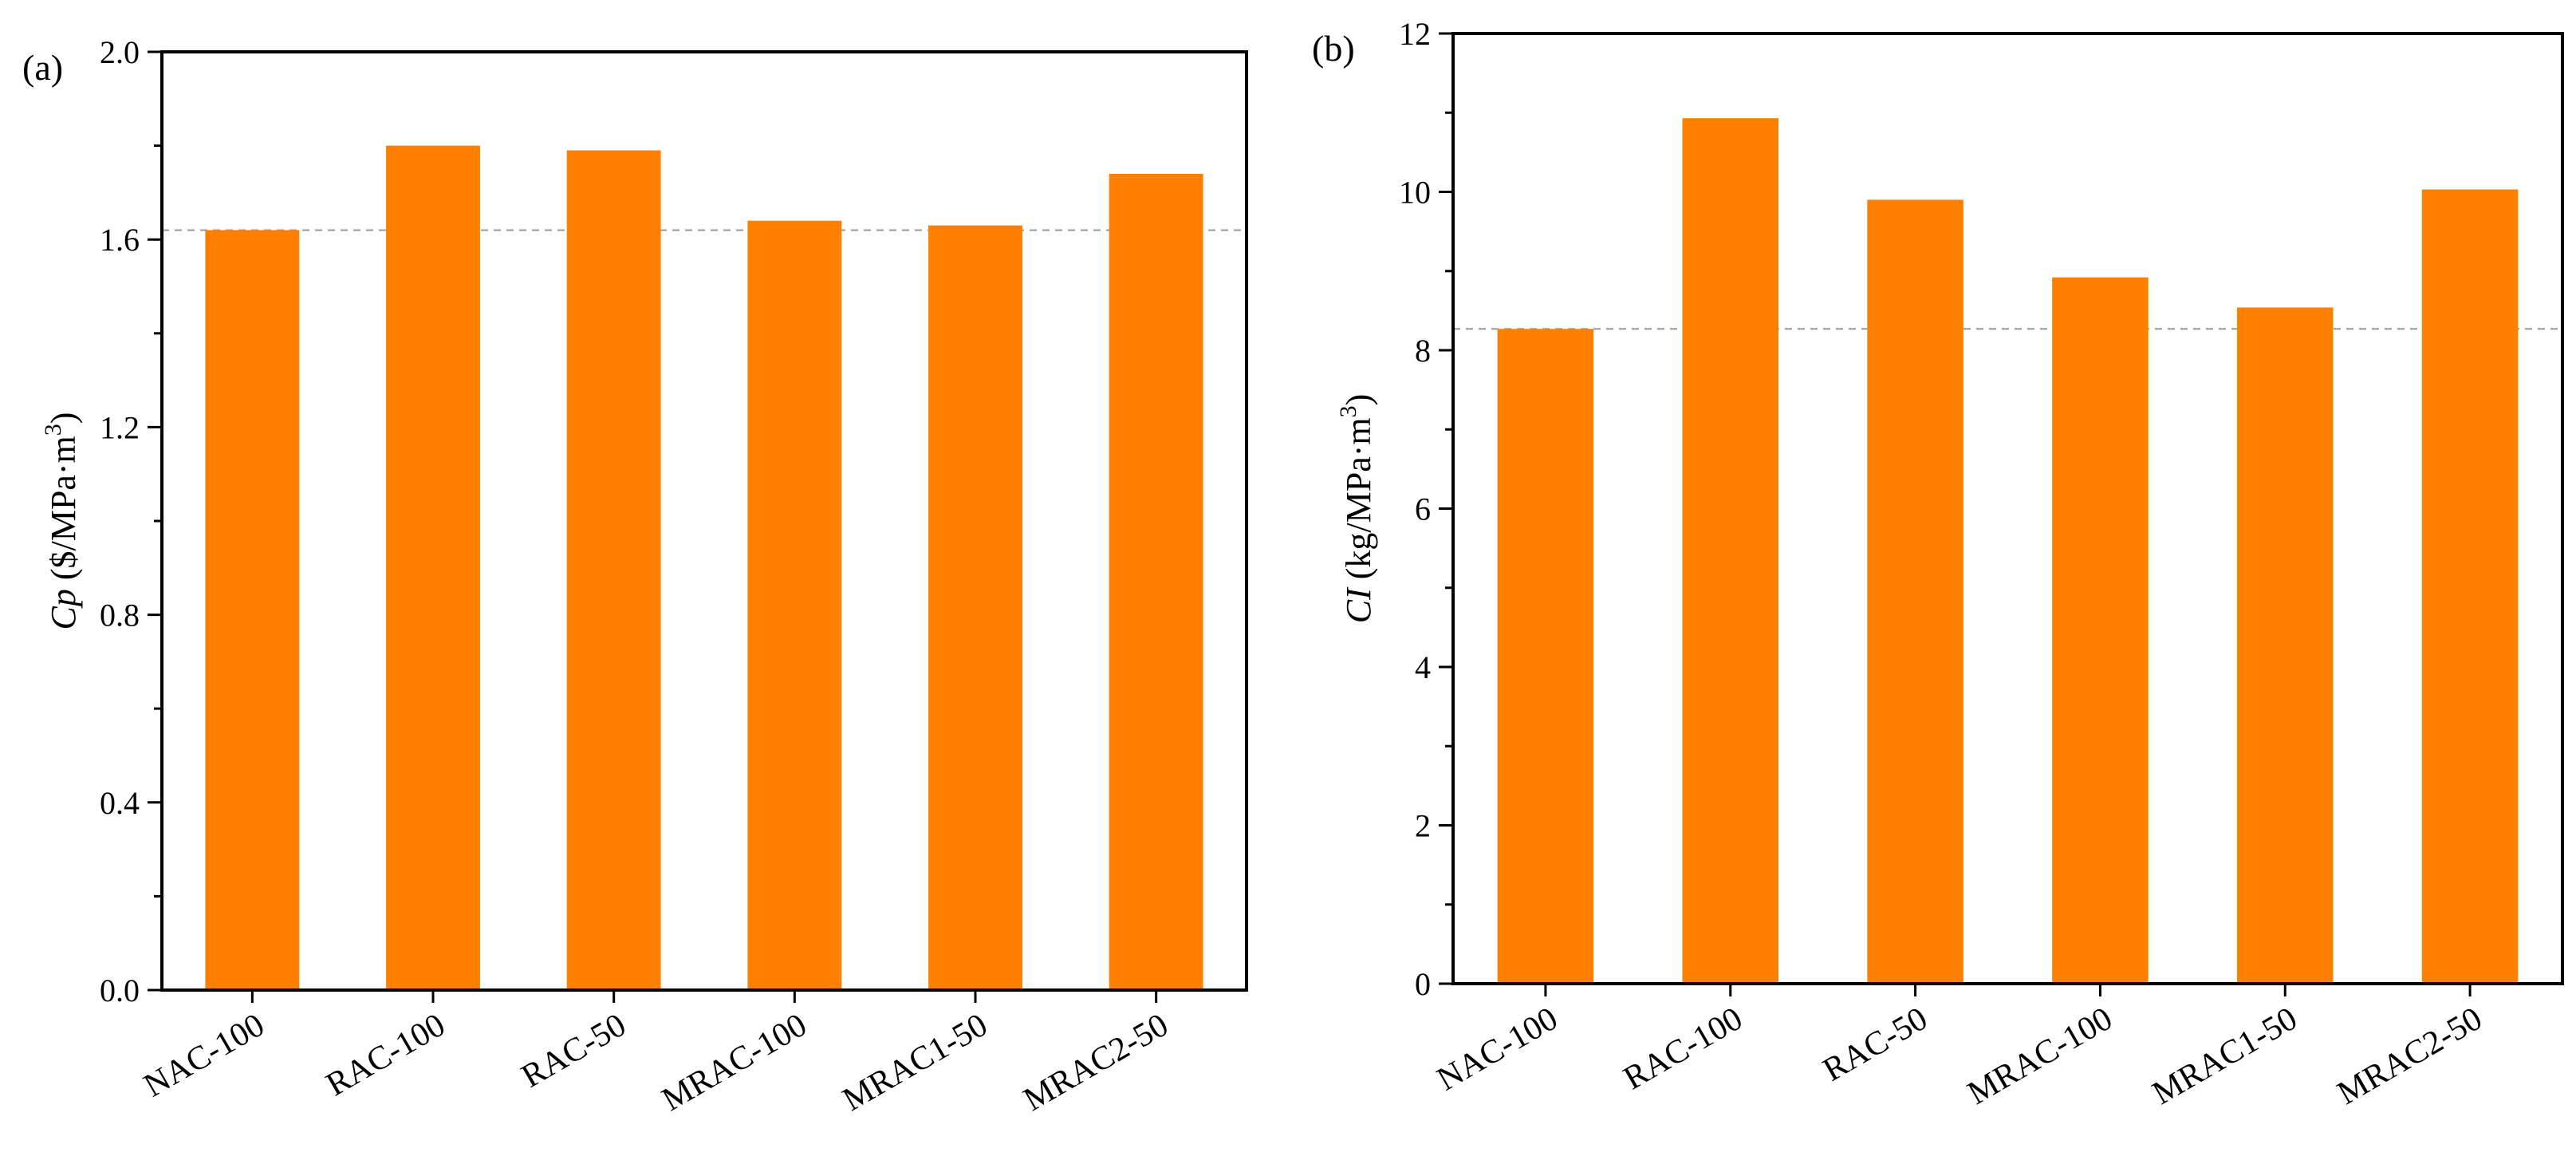  I want to click on y-tick-label: 8, so click(1423, 351).